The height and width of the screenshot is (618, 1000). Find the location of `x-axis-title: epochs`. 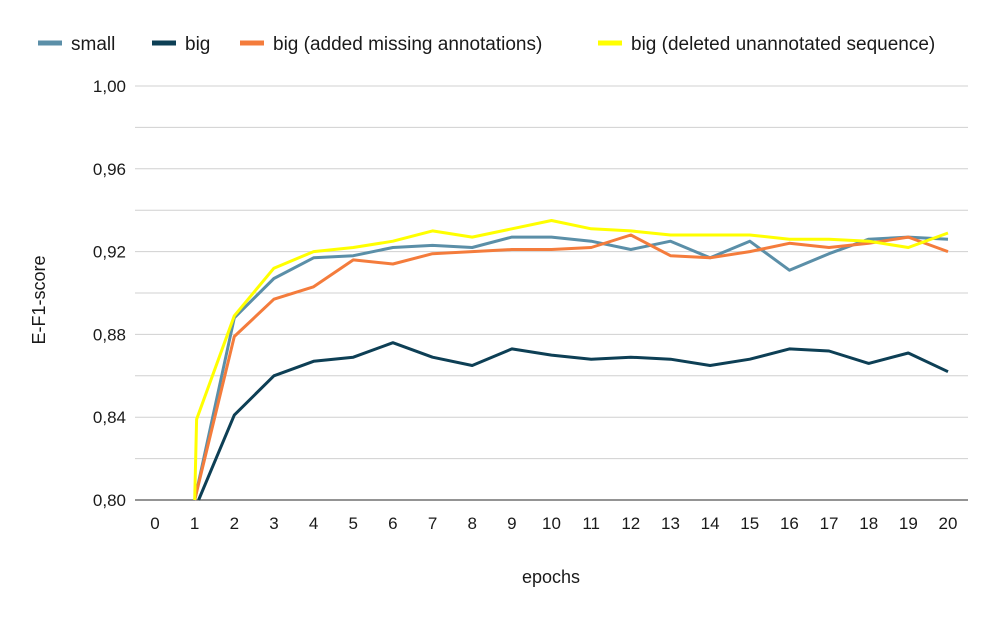

x-axis-title: epochs is located at coordinates (551, 577).